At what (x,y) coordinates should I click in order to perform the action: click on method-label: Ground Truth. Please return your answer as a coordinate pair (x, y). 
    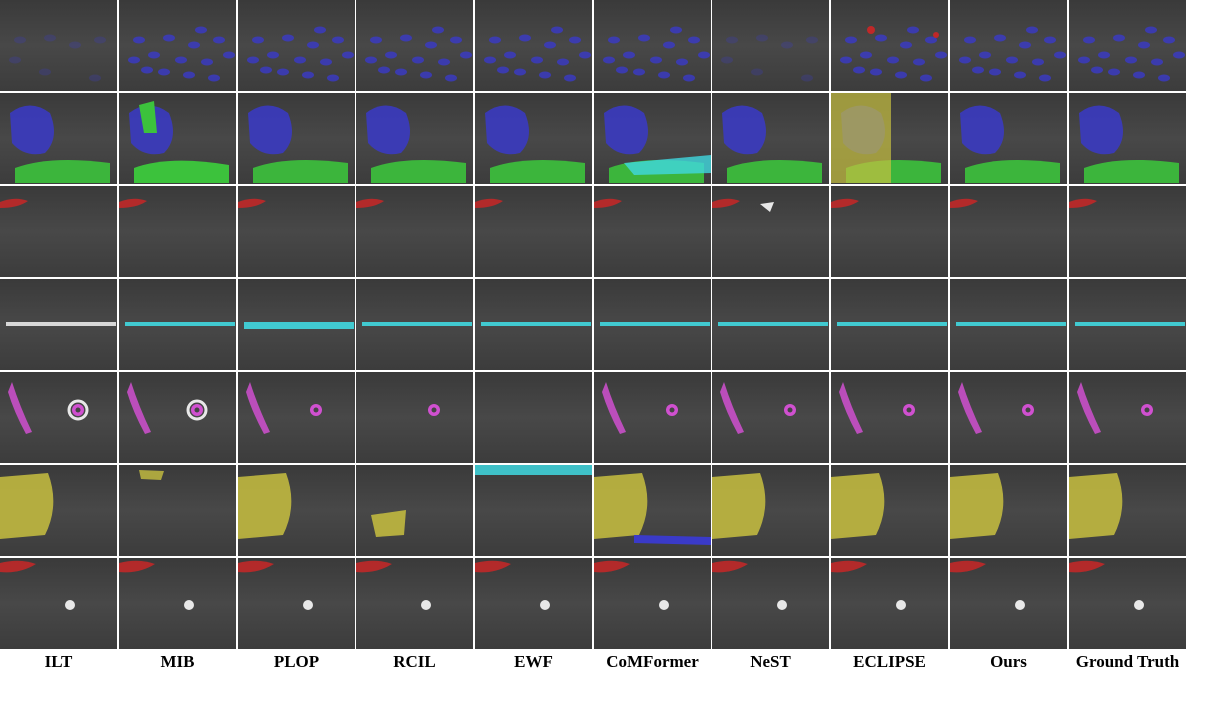
    Looking at the image, I should click on (1127, 661).